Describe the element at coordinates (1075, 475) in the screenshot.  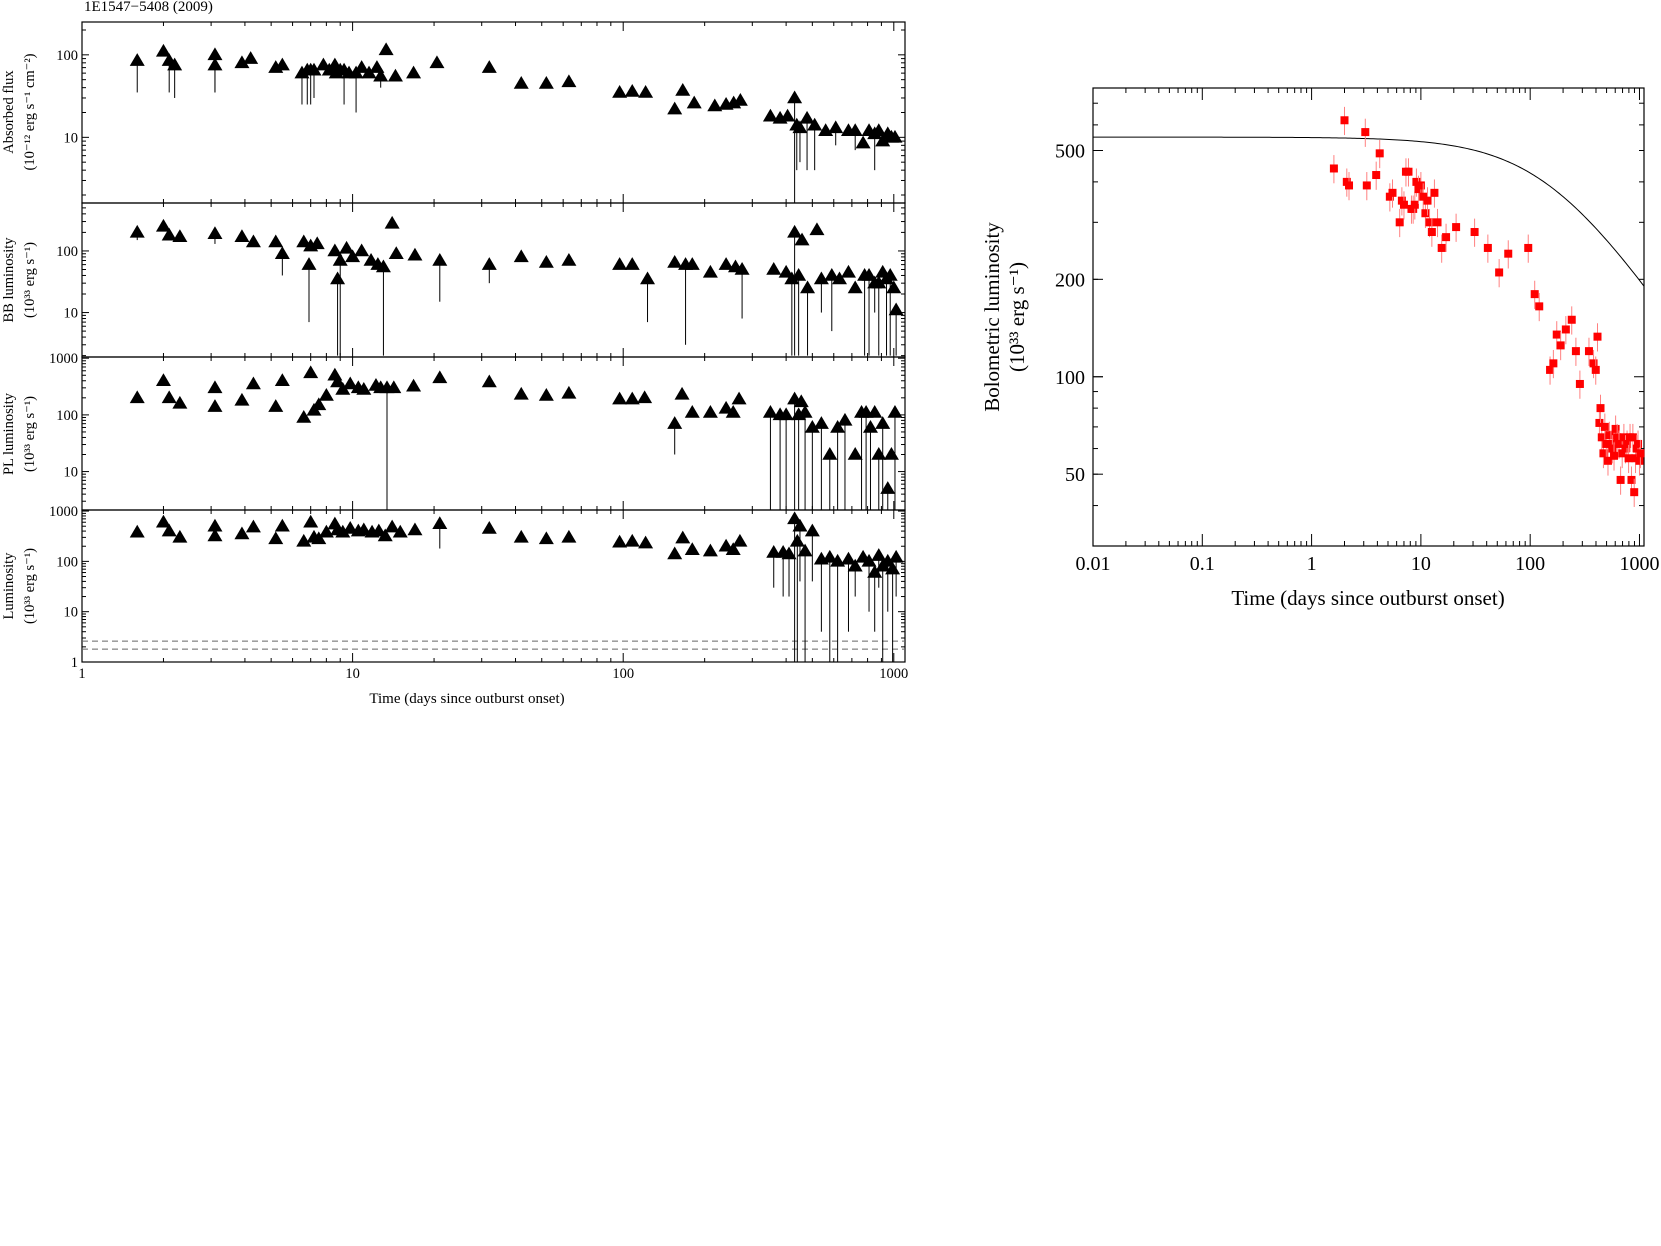
I see `y-tick-label: 50` at that location.